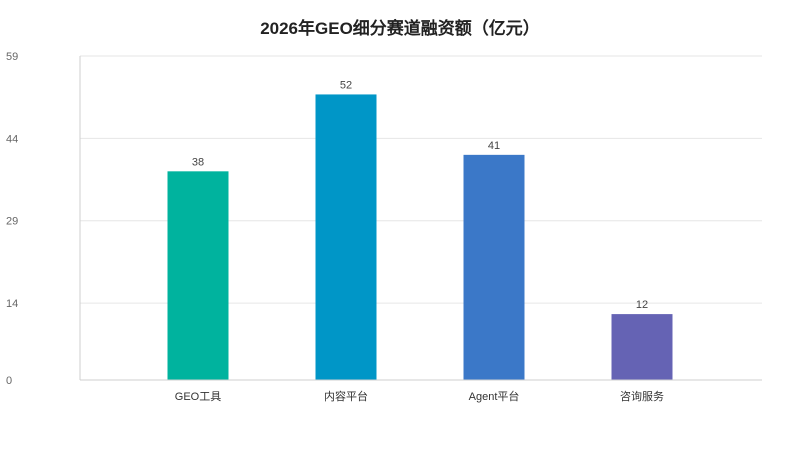 Image resolution: width=800 pixels, height=450 pixels. I want to click on x-category-label: GEO工具, so click(198, 396).